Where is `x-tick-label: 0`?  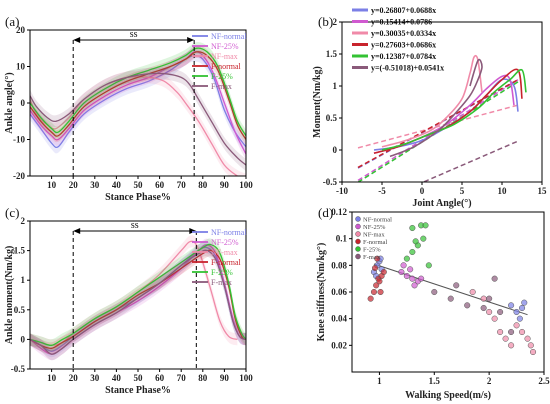 x-tick-label: 0 is located at coordinates (422, 191).